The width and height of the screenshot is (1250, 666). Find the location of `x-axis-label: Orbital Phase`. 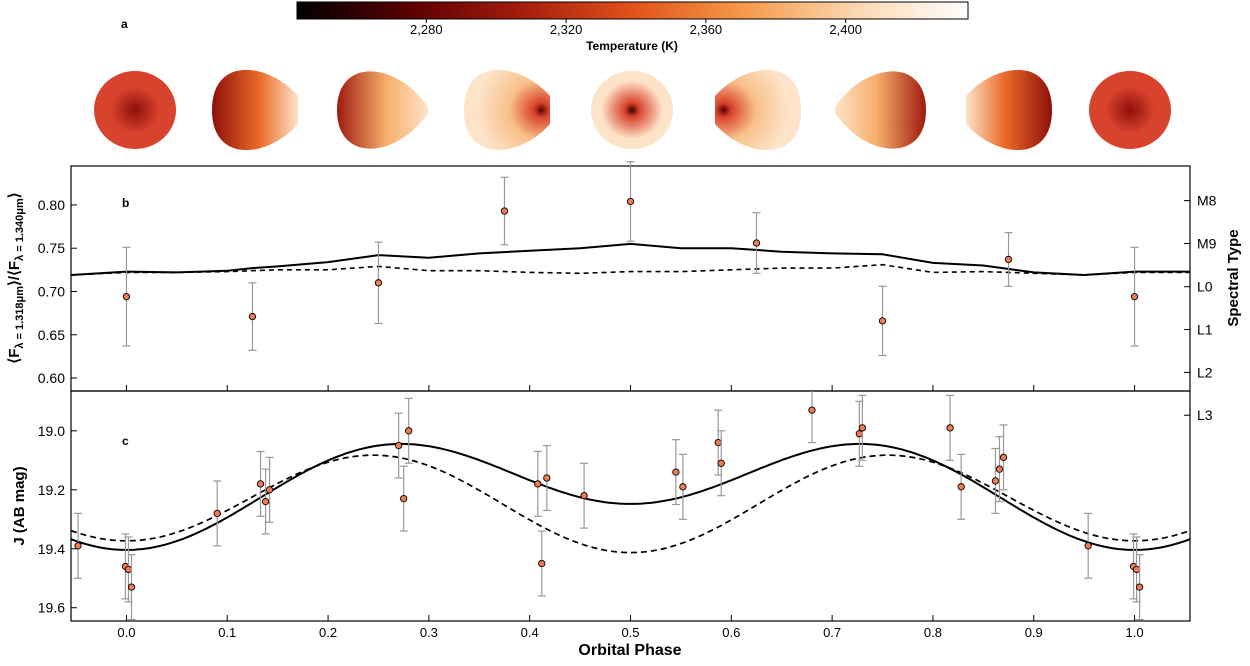

x-axis-label: Orbital Phase is located at coordinates (629, 650).